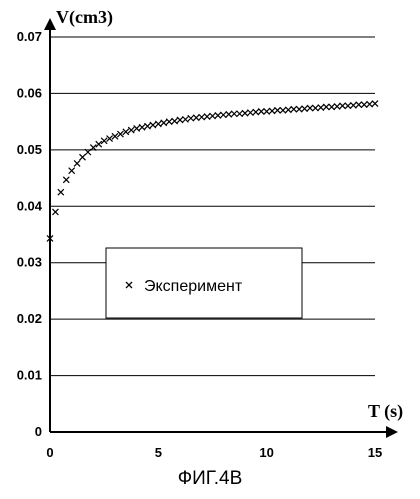 This screenshot has width=420, height=499. Describe the element at coordinates (158, 452) in the screenshot. I see `x-tick-label-1: 5` at that location.